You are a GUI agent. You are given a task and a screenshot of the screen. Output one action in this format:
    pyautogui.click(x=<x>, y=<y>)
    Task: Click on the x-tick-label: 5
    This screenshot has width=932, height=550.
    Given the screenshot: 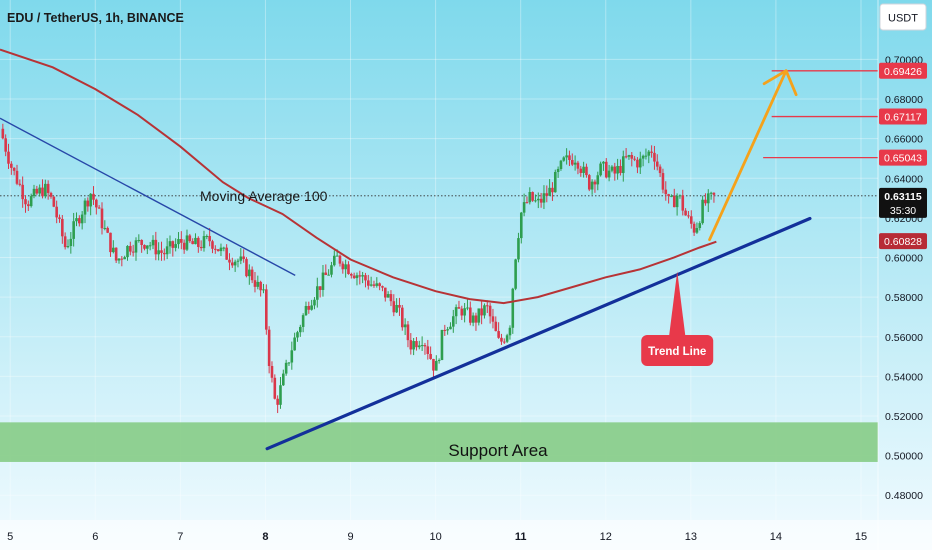 What is the action you would take?
    pyautogui.click(x=10, y=537)
    